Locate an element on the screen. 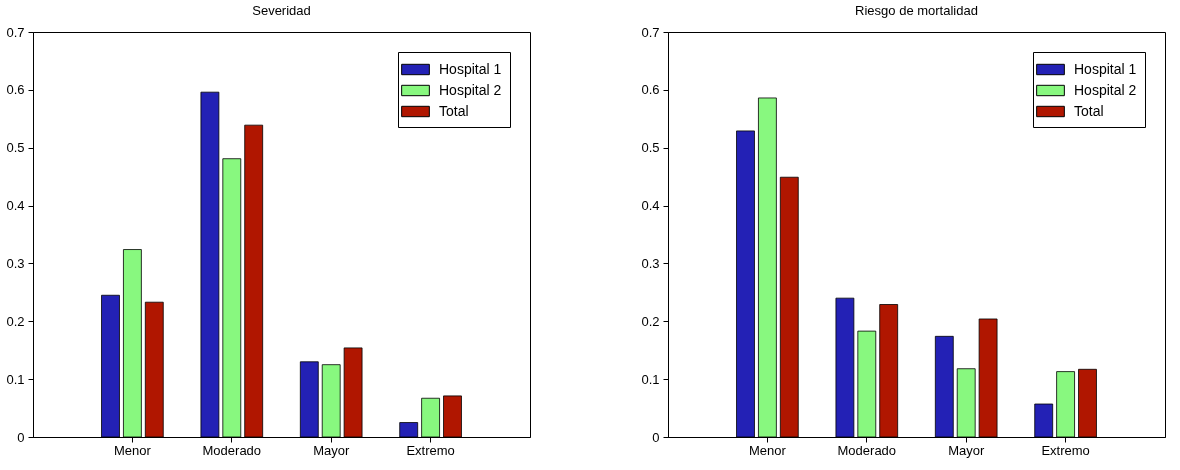  chart-title: Severidad is located at coordinates (281, 10).